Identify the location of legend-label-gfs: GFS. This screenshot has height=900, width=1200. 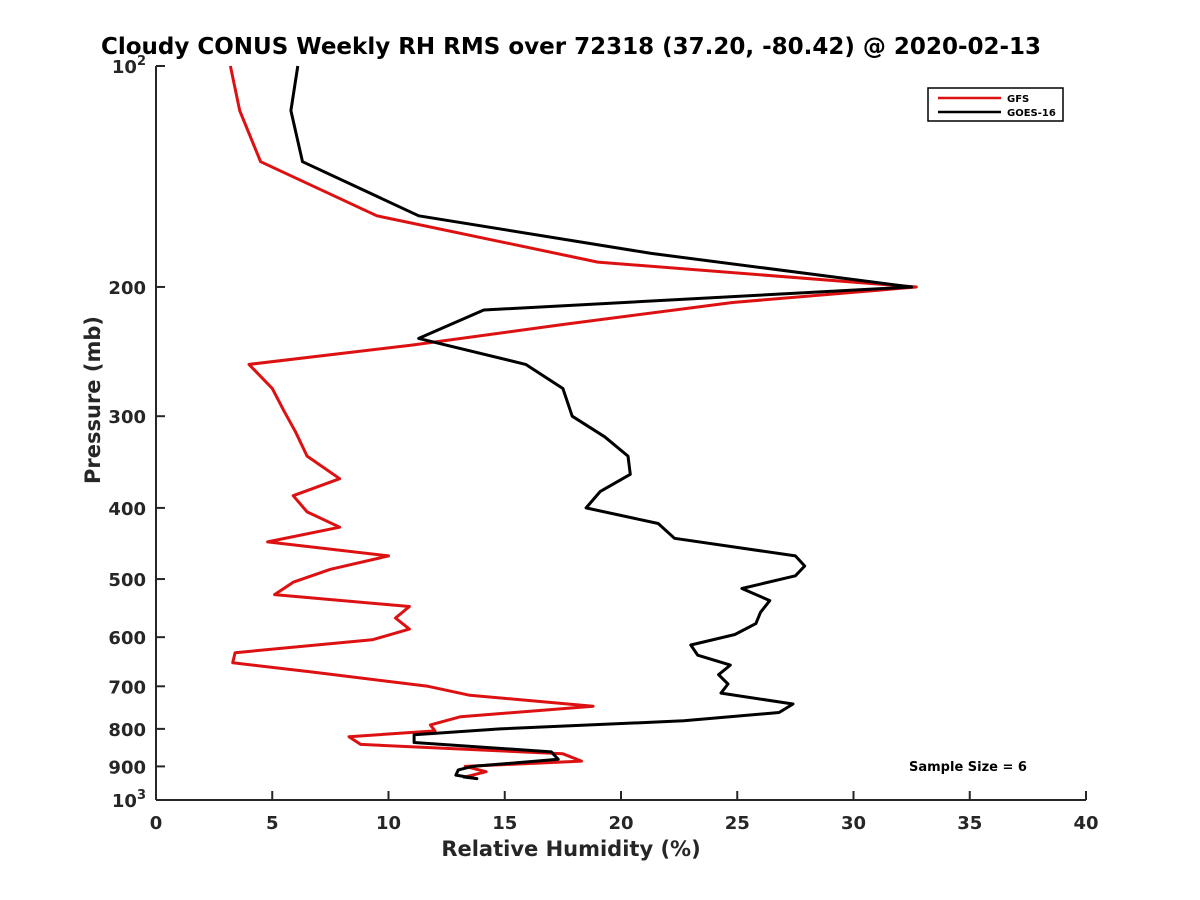
(1018, 99).